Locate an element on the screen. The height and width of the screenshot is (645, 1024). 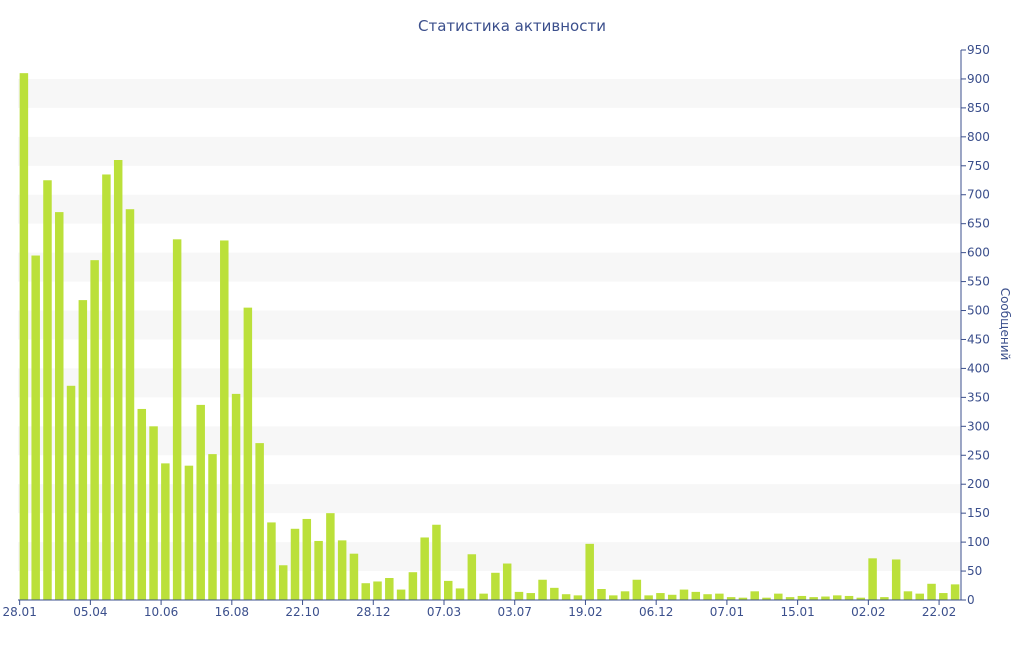
y-tick-label: 150 is located at coordinates (978, 513).